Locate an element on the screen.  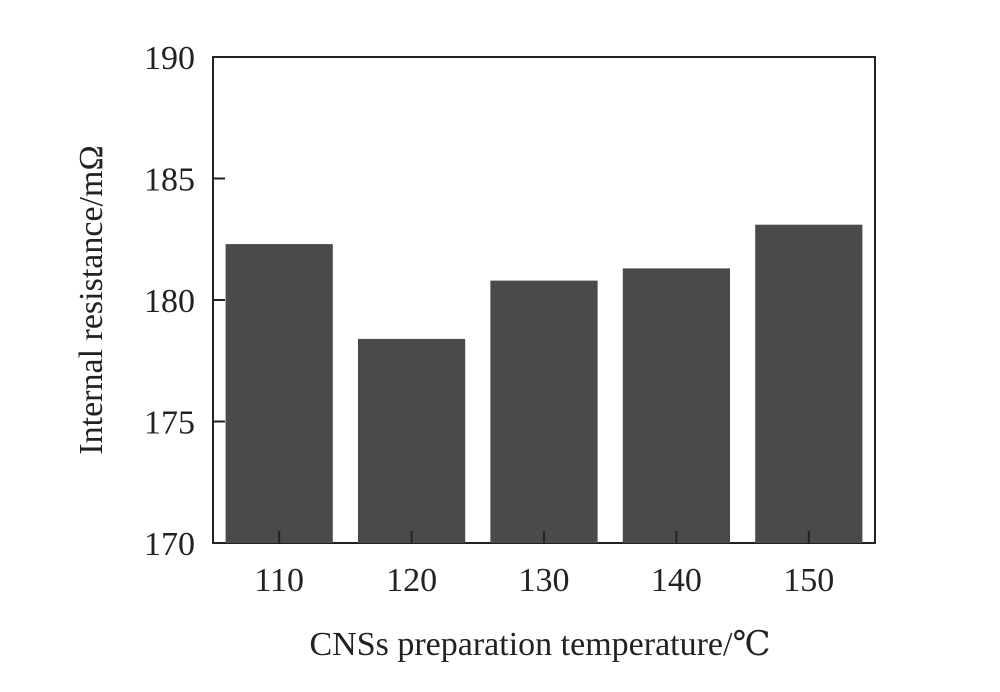
x-tick-label-110: 110 is located at coordinates (279, 580).